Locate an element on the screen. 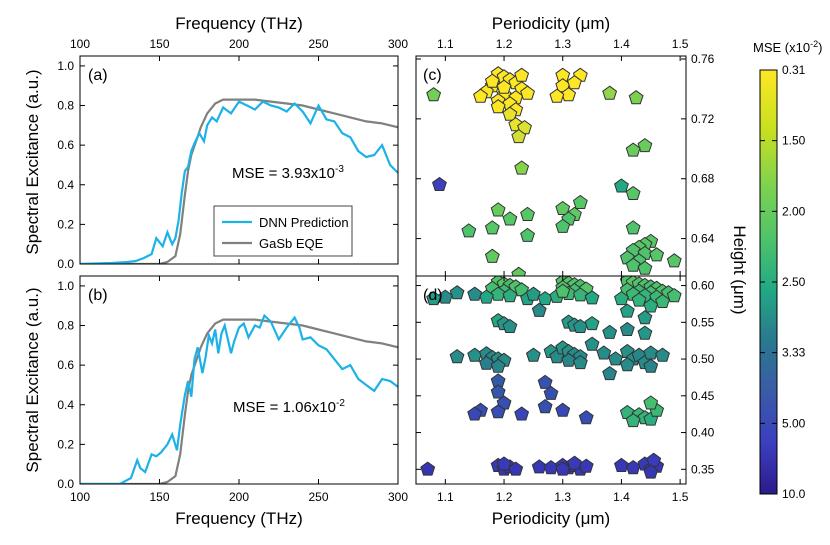 The width and height of the screenshot is (830, 545). y-tick-label: 0.64 is located at coordinates (703, 239).